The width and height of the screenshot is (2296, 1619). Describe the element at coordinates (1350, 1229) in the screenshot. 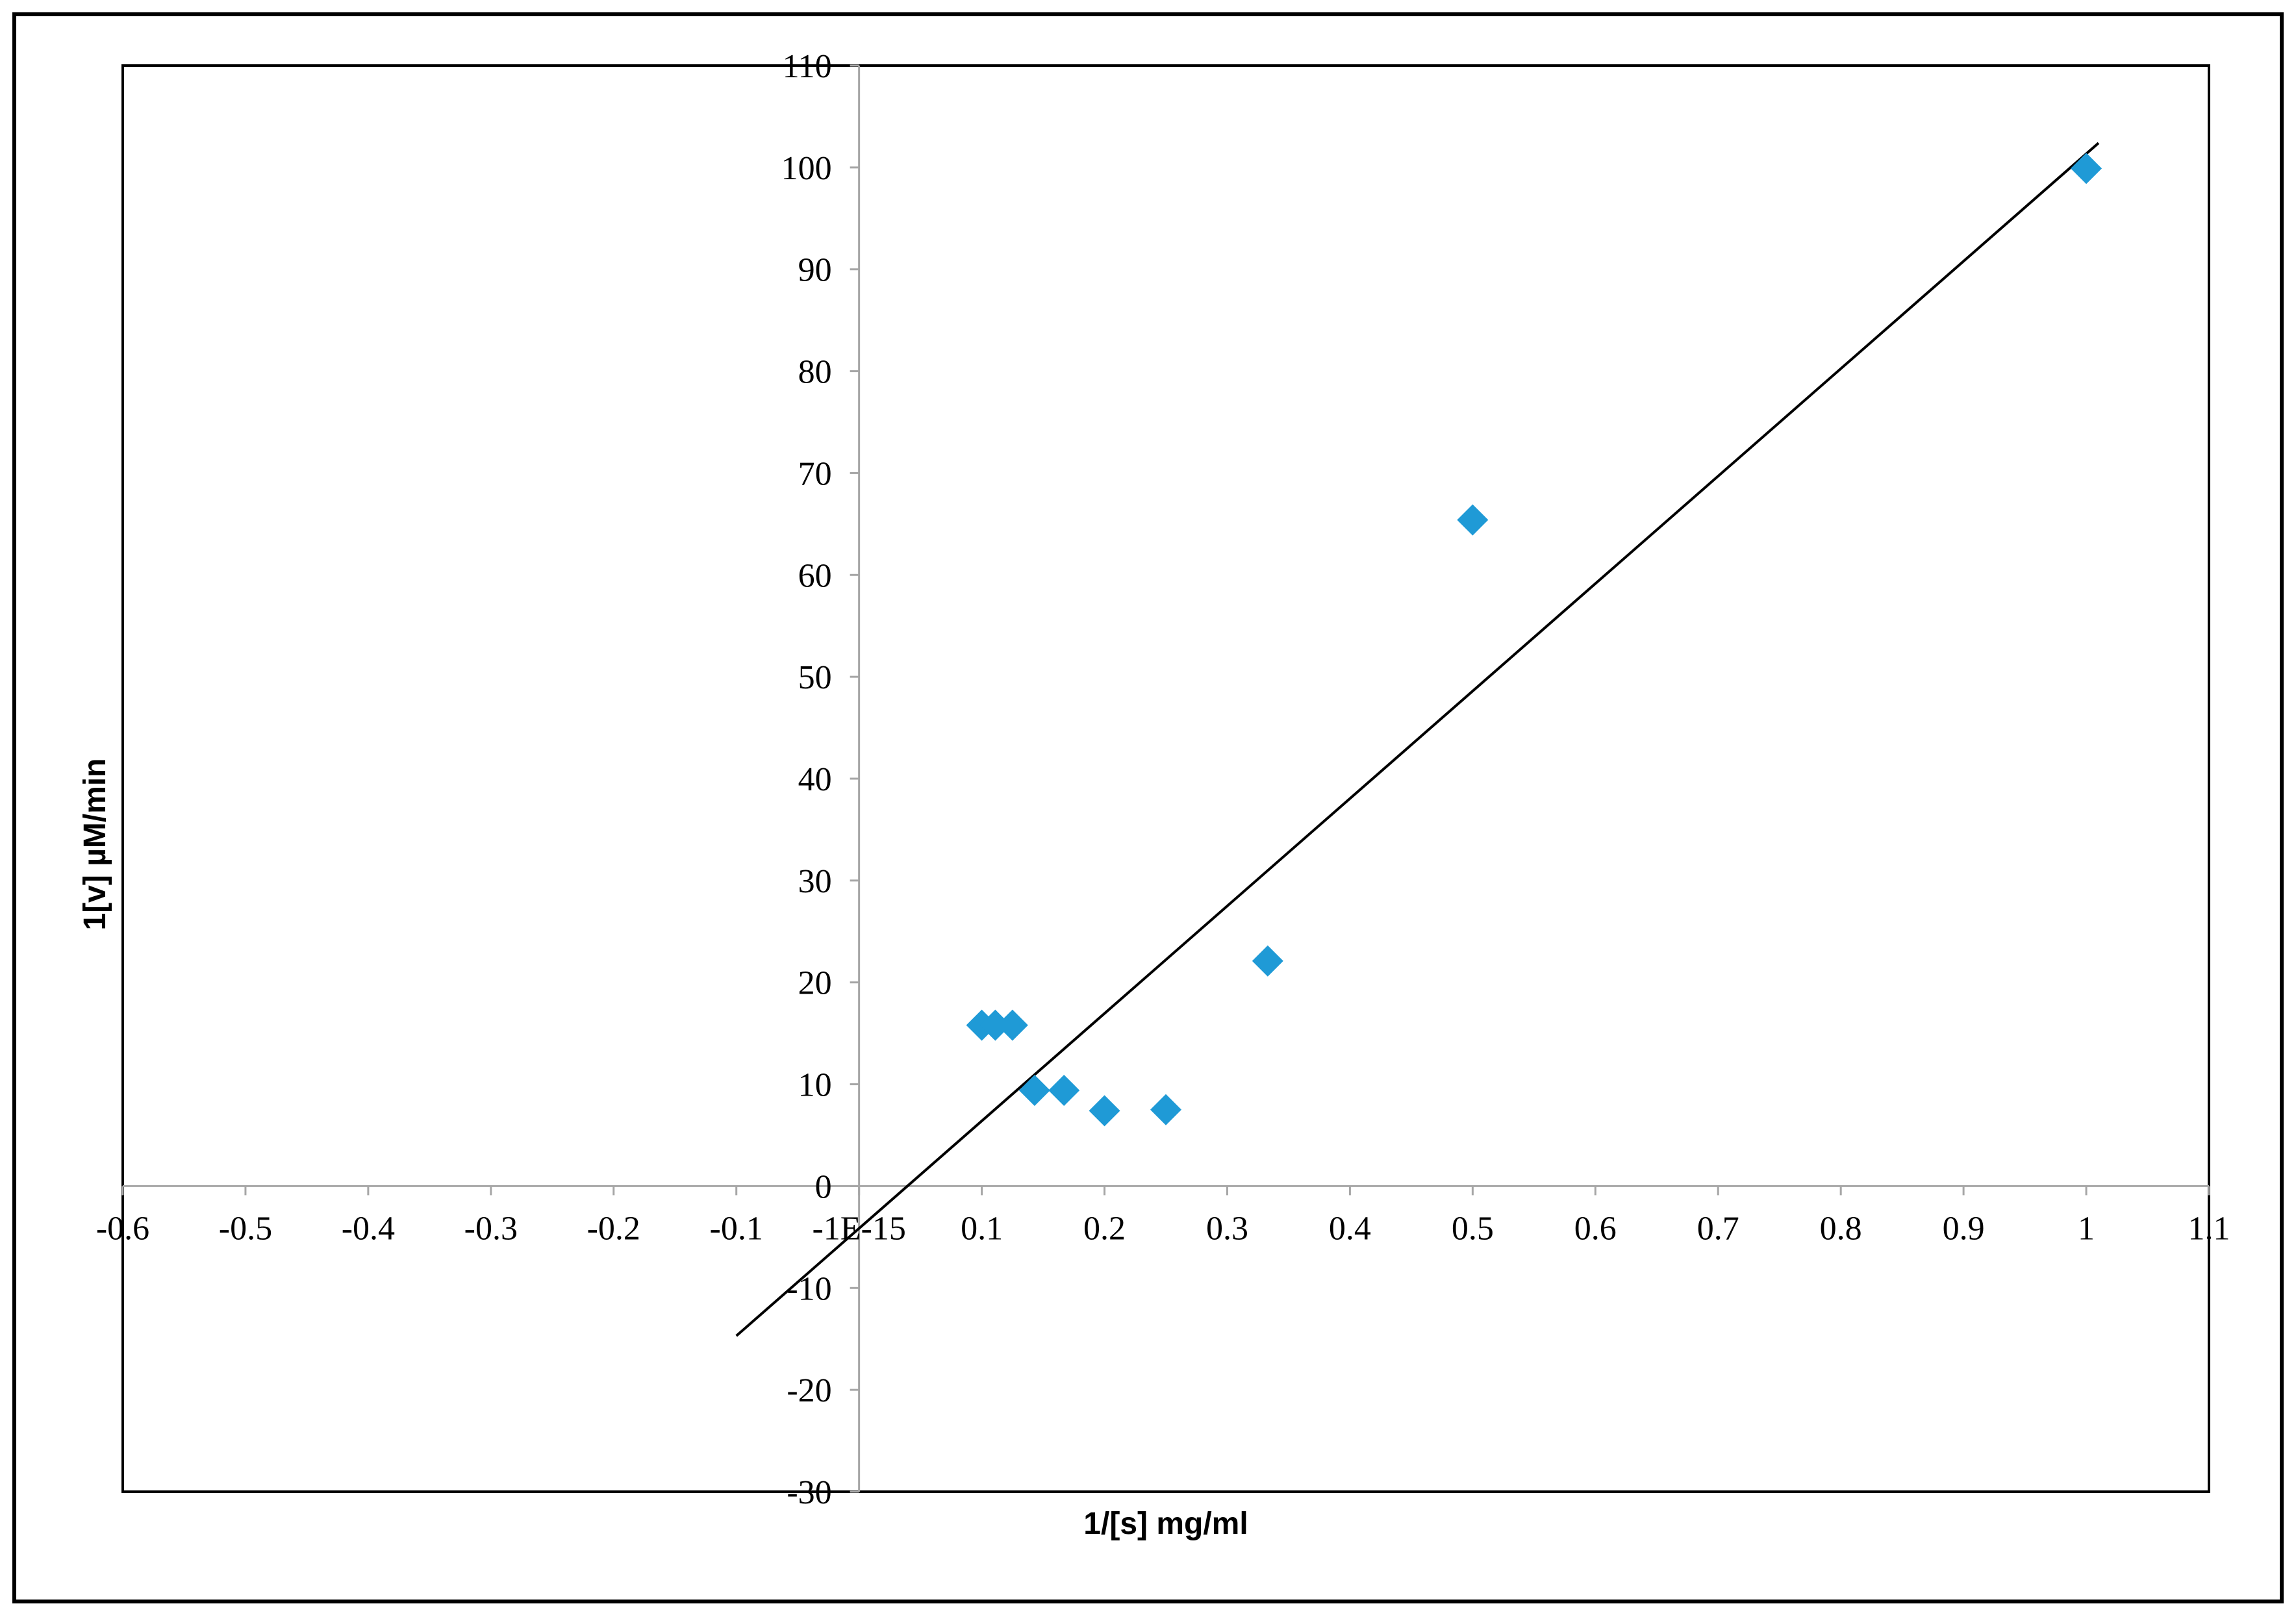

I see `x-tick-label: 0.4` at that location.